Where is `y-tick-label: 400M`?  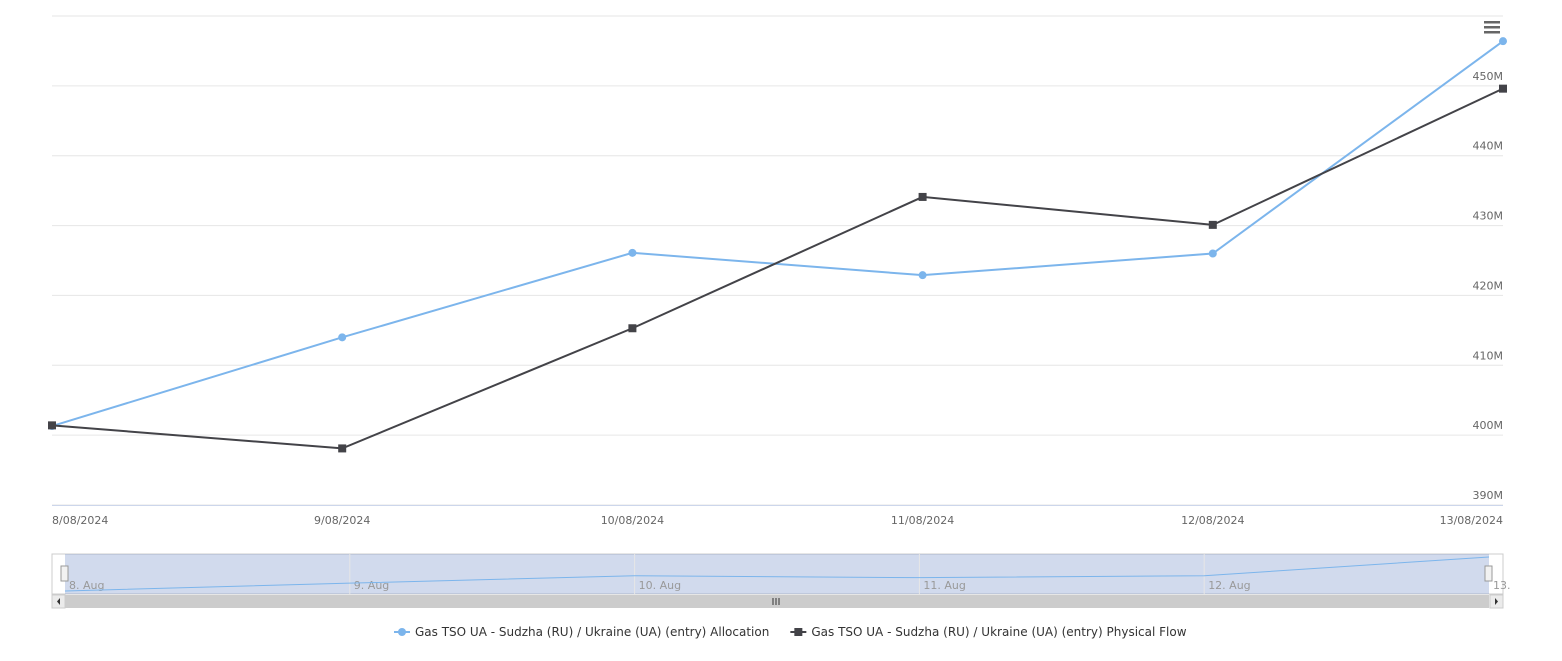
y-tick-label: 400M is located at coordinates (1488, 425).